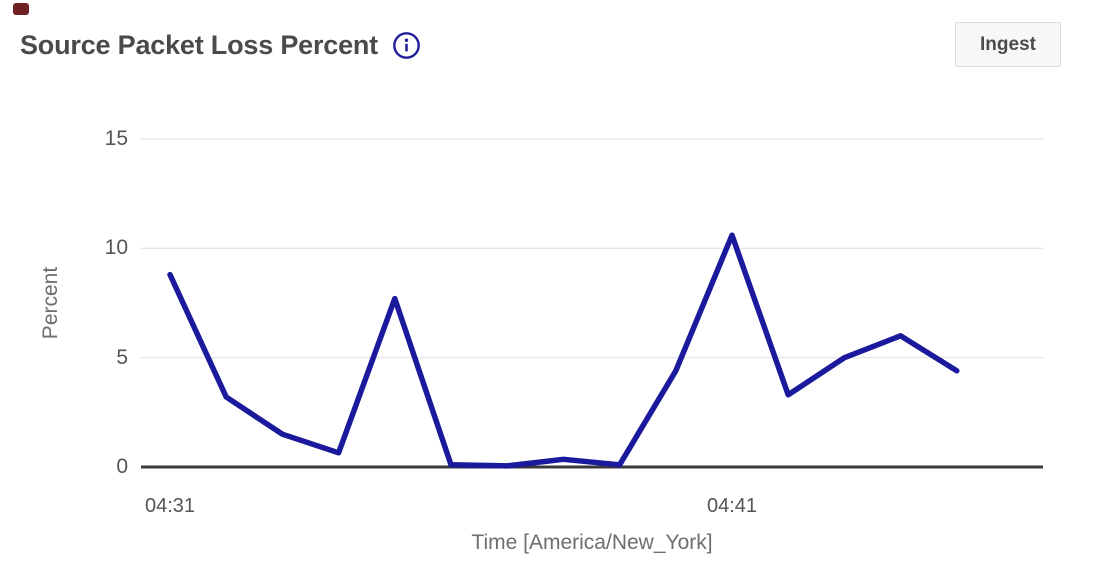 This screenshot has height=580, width=1094. Describe the element at coordinates (732, 506) in the screenshot. I see `x-tick-label: 04:41` at that location.